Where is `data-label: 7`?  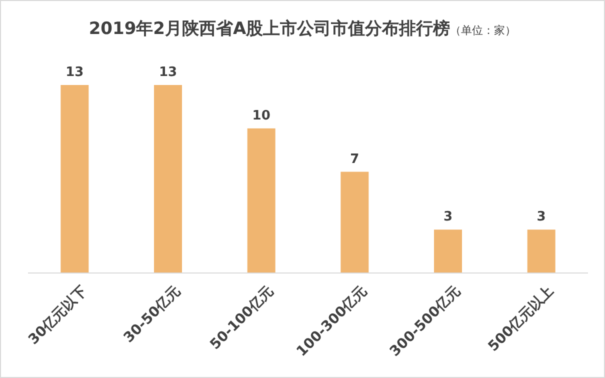
data-label: 7 is located at coordinates (355, 159).